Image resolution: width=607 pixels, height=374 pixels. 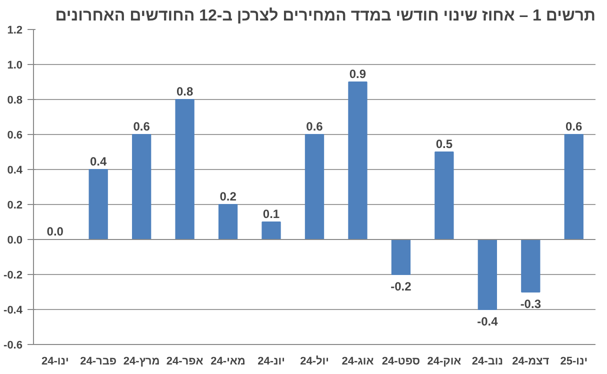 I want to click on y-tick-label: 1.2, so click(x=15, y=30).